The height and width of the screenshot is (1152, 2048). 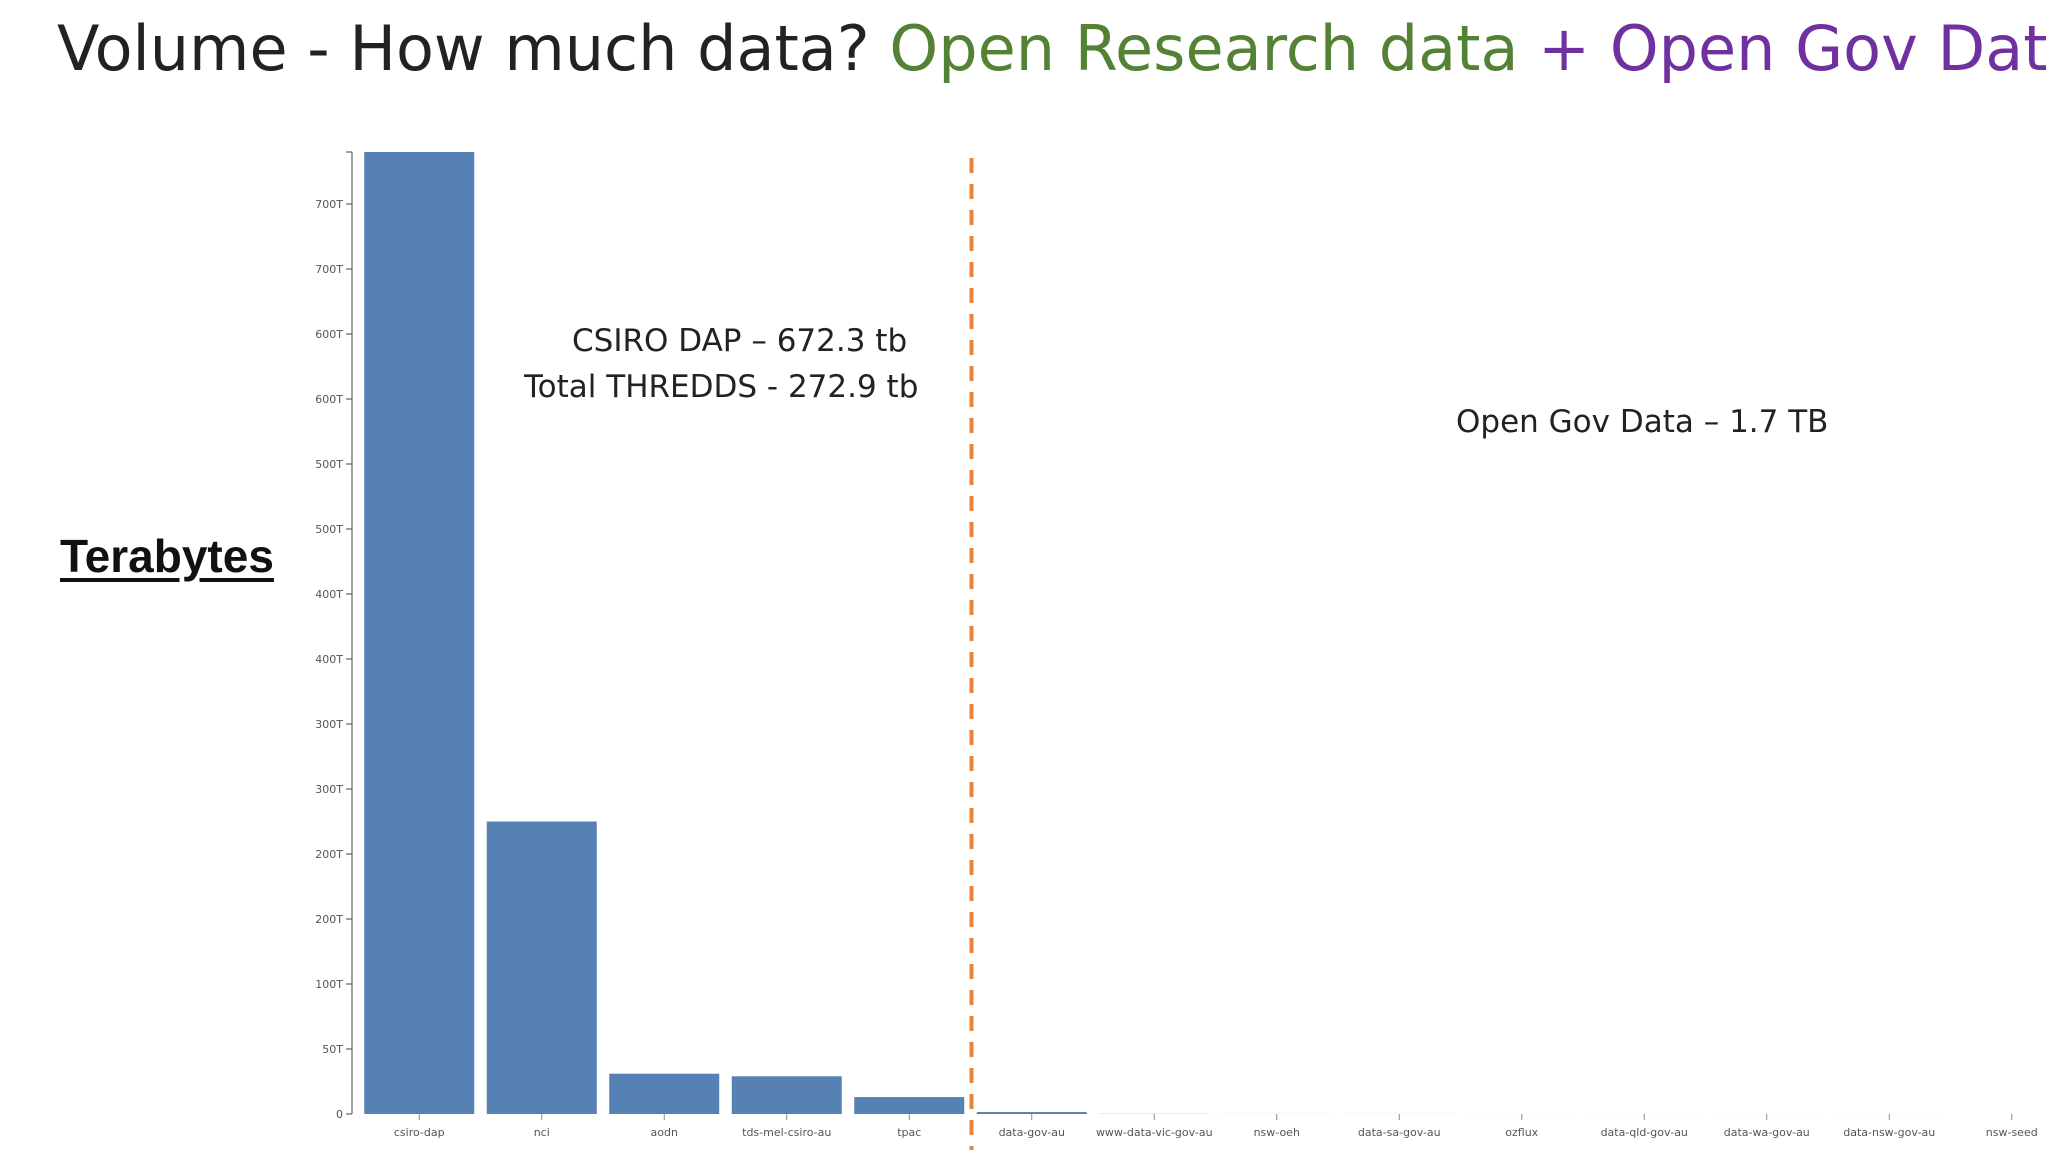 I want to click on title-volume: Volume - How much data?, so click(x=473, y=48).